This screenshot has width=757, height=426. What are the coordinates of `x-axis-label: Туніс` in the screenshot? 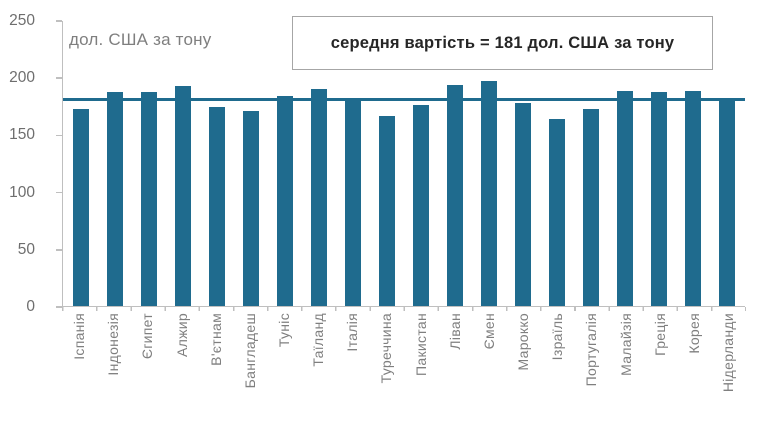 It's located at (284, 330).